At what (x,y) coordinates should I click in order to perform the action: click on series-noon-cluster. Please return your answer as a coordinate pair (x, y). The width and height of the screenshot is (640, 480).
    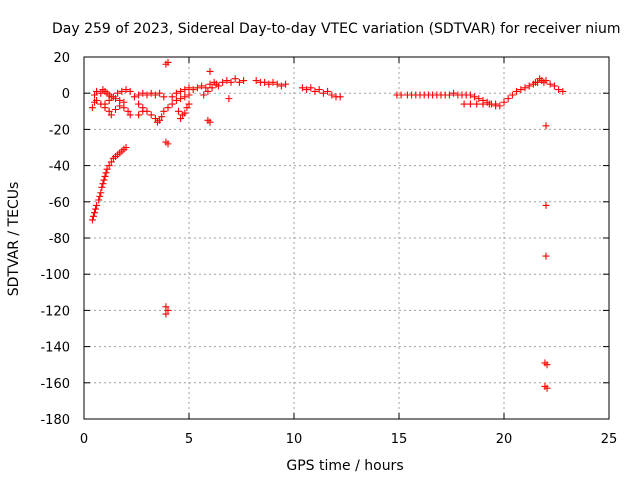
    Looking at the image, I should click on (205, 188).